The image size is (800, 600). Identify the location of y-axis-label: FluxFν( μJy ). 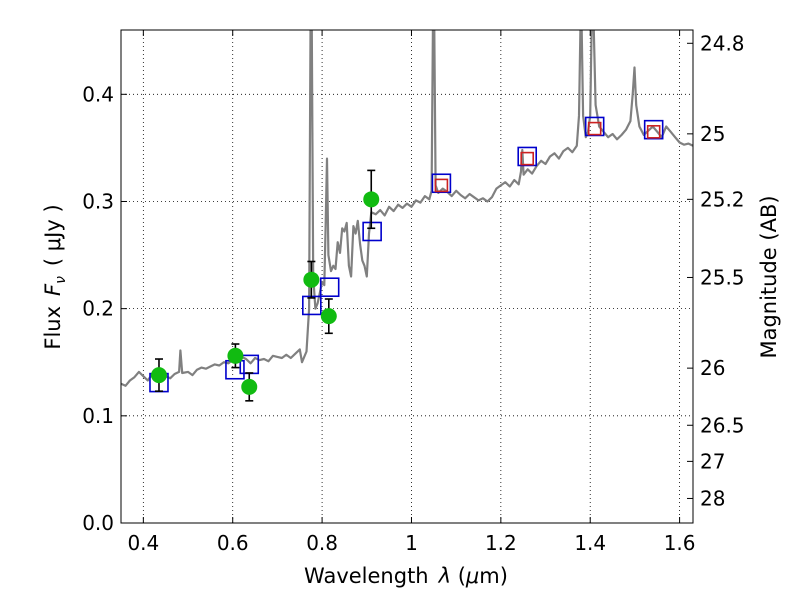
(55, 276).